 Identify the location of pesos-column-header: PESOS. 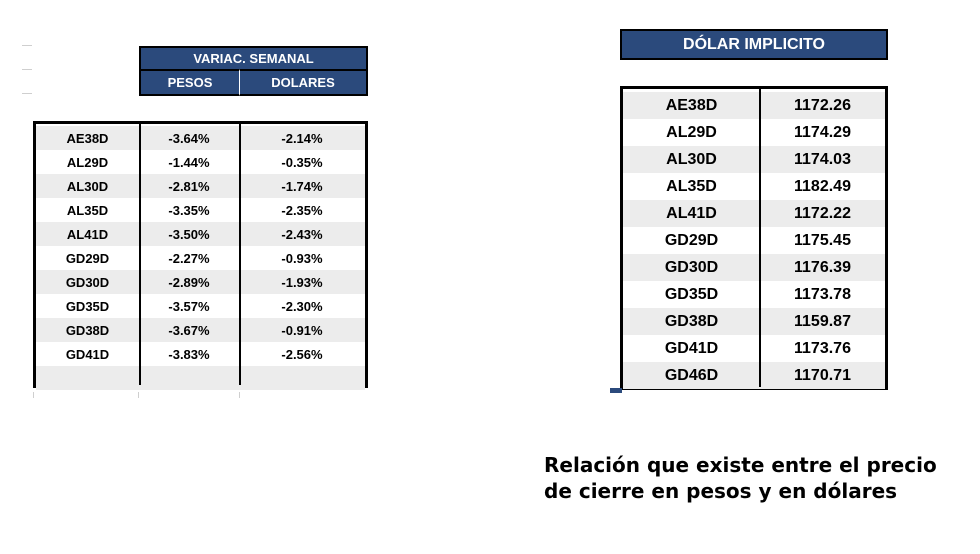
(189, 82).